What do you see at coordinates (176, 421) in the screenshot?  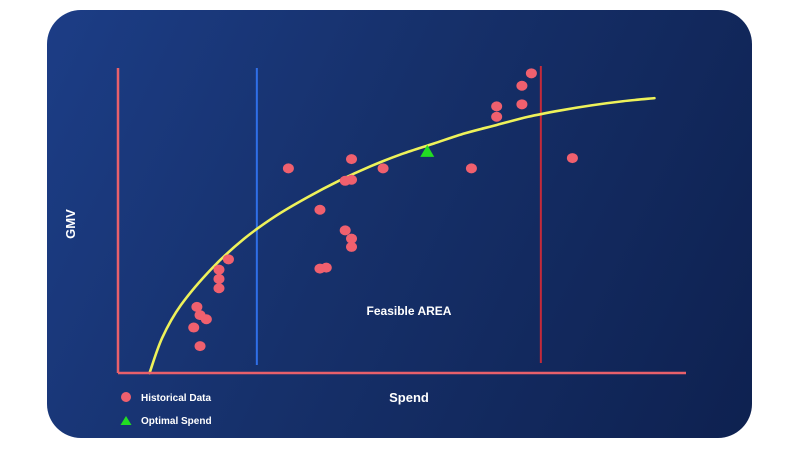 I see `legend-label-optimal: Optimal Spend` at bounding box center [176, 421].